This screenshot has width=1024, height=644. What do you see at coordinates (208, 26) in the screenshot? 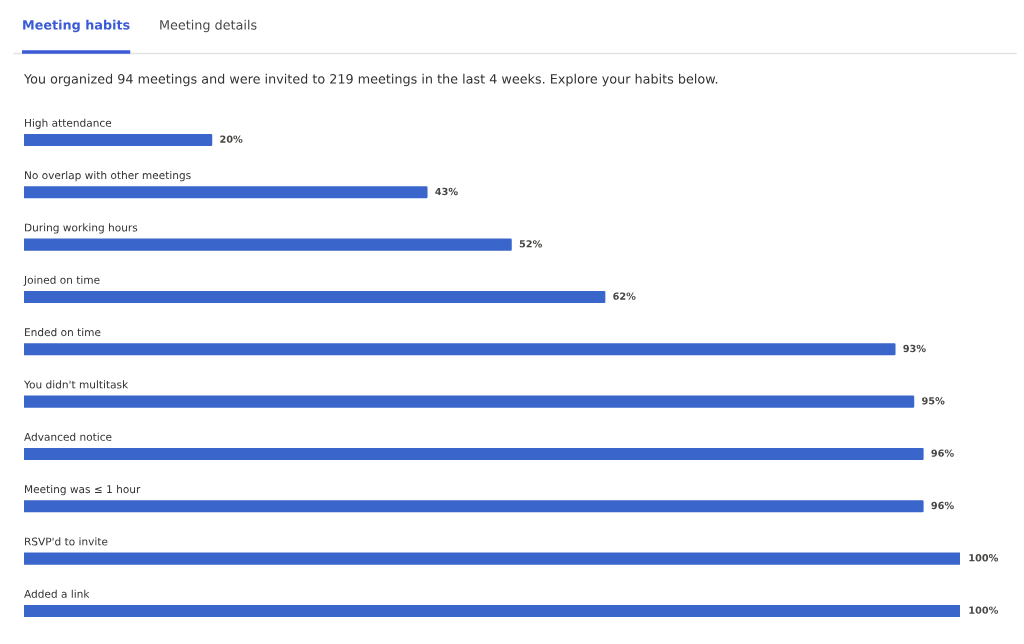
I see `text: Meeting details` at bounding box center [208, 26].